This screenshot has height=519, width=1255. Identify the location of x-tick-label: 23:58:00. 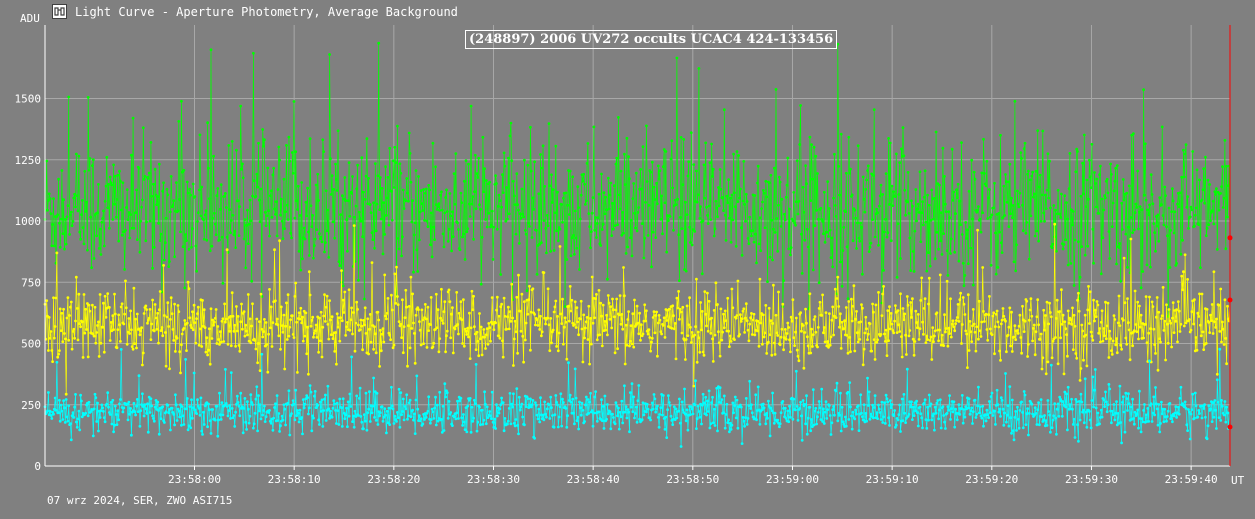
(194, 479).